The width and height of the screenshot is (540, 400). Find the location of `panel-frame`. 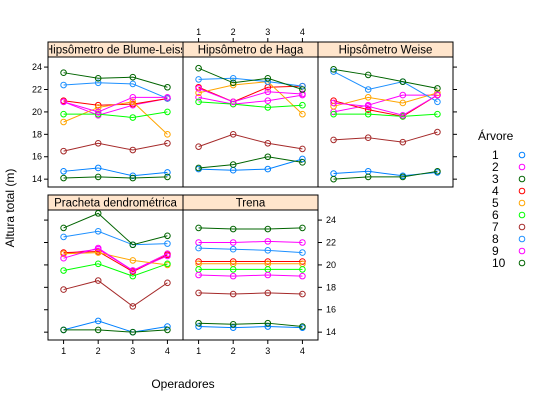

panel-frame is located at coordinates (250, 275).